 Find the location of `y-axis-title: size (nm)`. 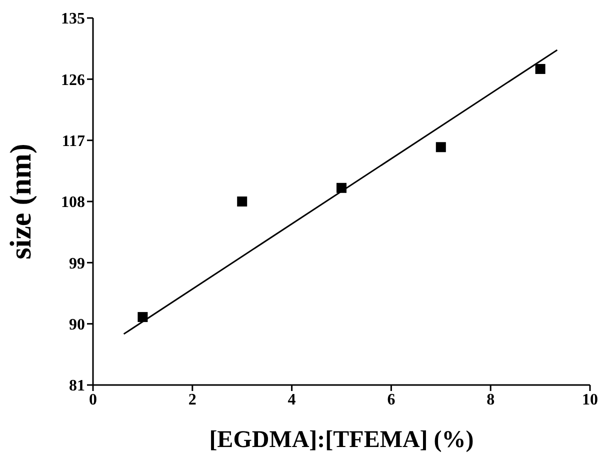

y-axis-title: size (nm) is located at coordinates (21, 202).